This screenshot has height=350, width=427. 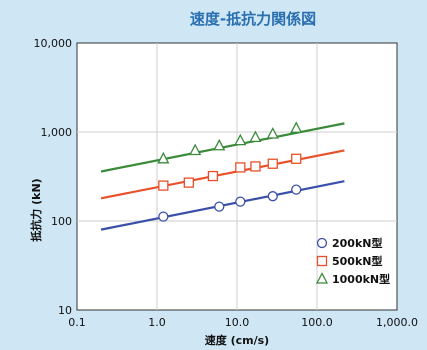 What do you see at coordinates (65, 310) in the screenshot?
I see `y-tick-label: 10` at bounding box center [65, 310].